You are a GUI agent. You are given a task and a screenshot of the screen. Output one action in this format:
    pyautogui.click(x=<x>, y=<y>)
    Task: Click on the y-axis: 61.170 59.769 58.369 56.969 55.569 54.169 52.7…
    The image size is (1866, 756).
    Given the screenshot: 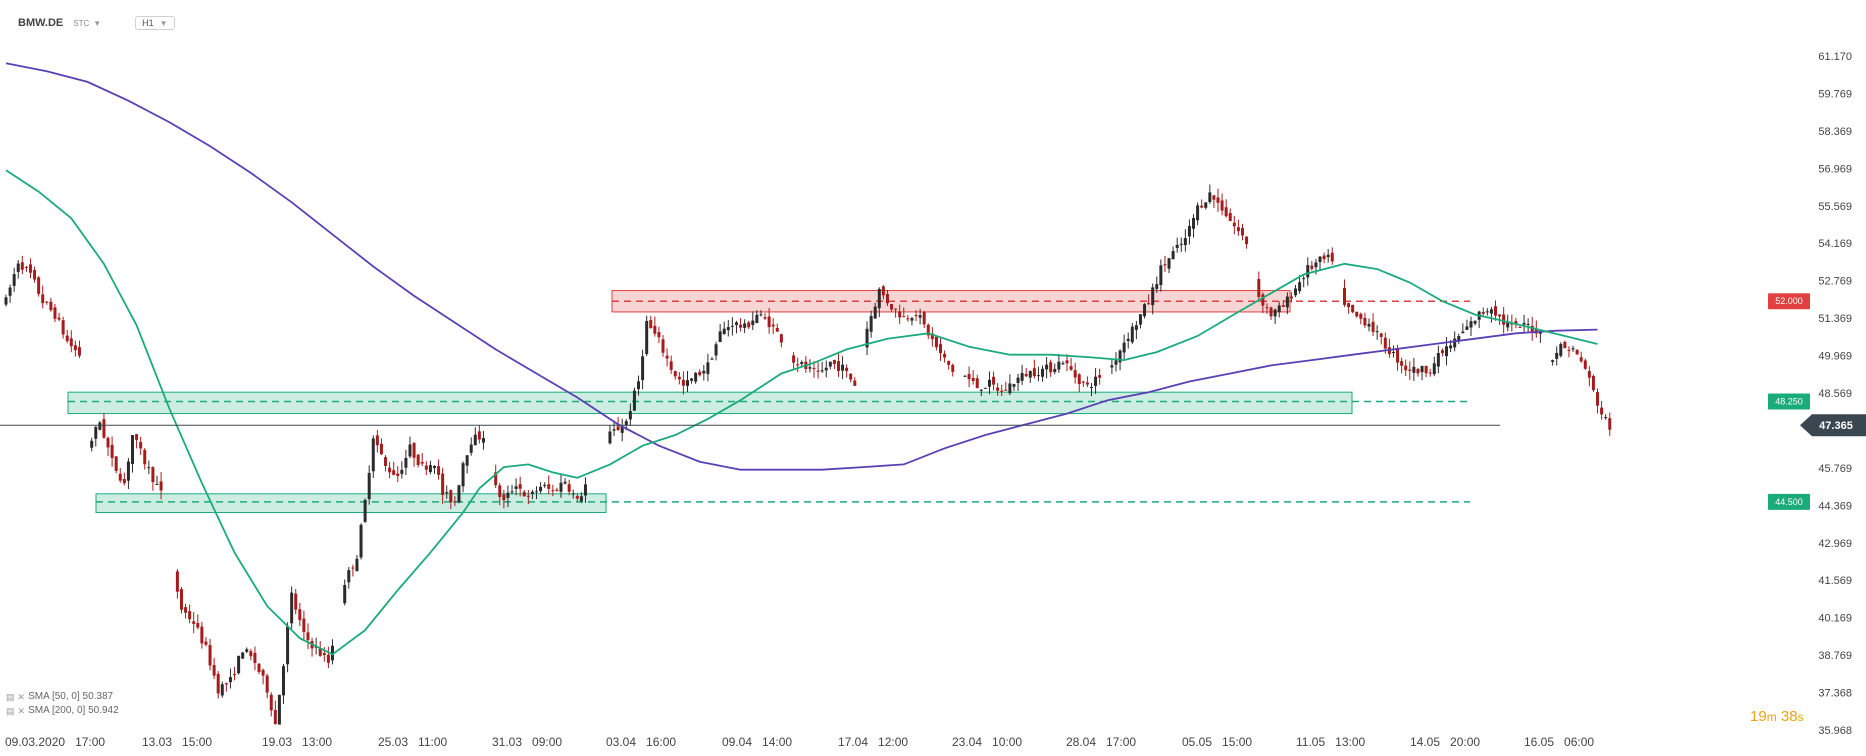 What is the action you would take?
    pyautogui.click(x=1835, y=394)
    